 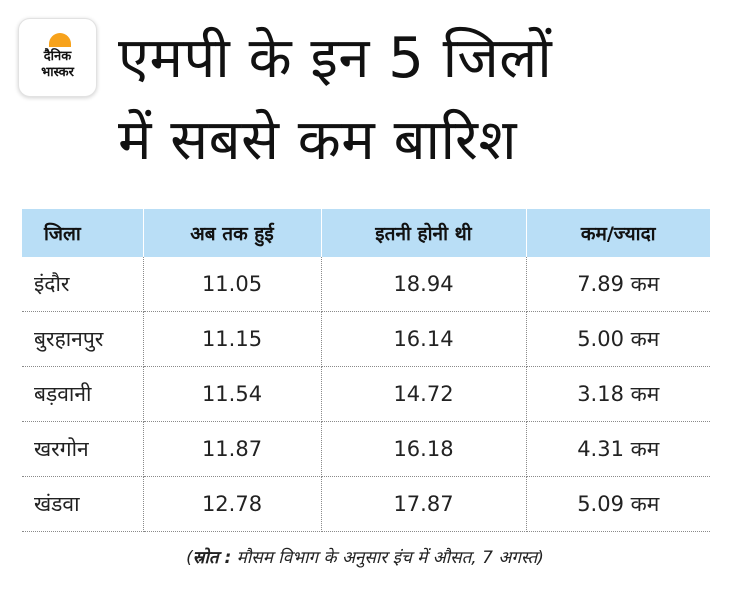 What do you see at coordinates (618, 504) in the screenshot?
I see `cell-difference: 5.09 कम` at bounding box center [618, 504].